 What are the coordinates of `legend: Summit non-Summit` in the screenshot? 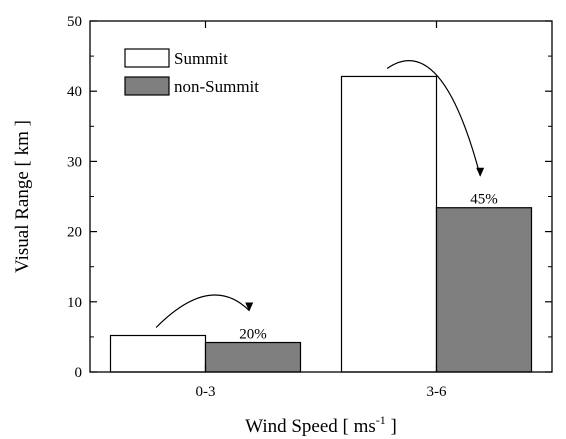 It's located at (191, 72).